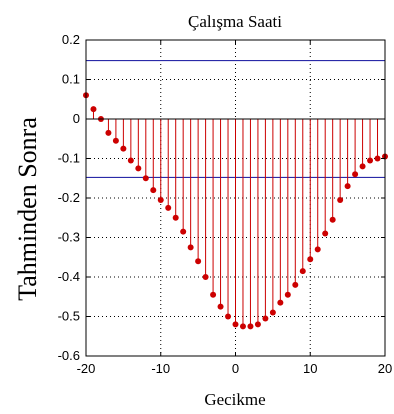 This screenshot has height=414, width=394. Describe the element at coordinates (198, 261) in the screenshot. I see `stem-marker--5` at that location.